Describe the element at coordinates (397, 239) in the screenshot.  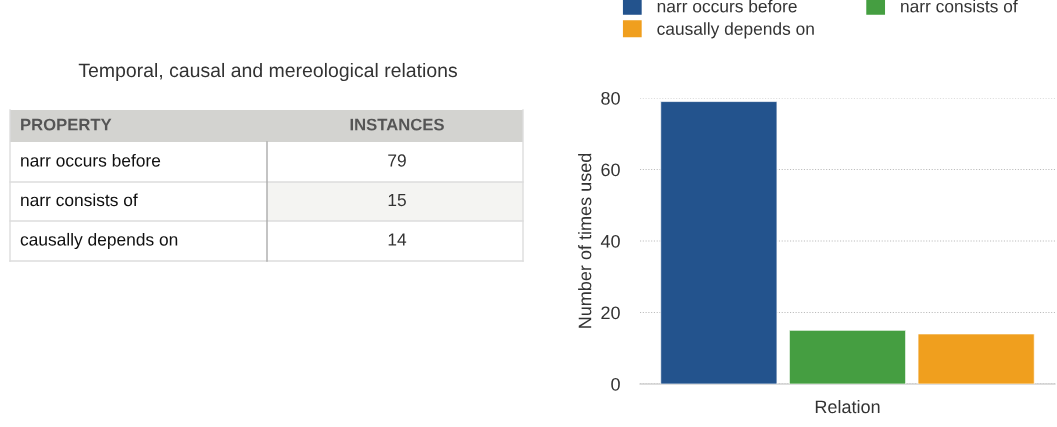
I see `text: 14` at that location.